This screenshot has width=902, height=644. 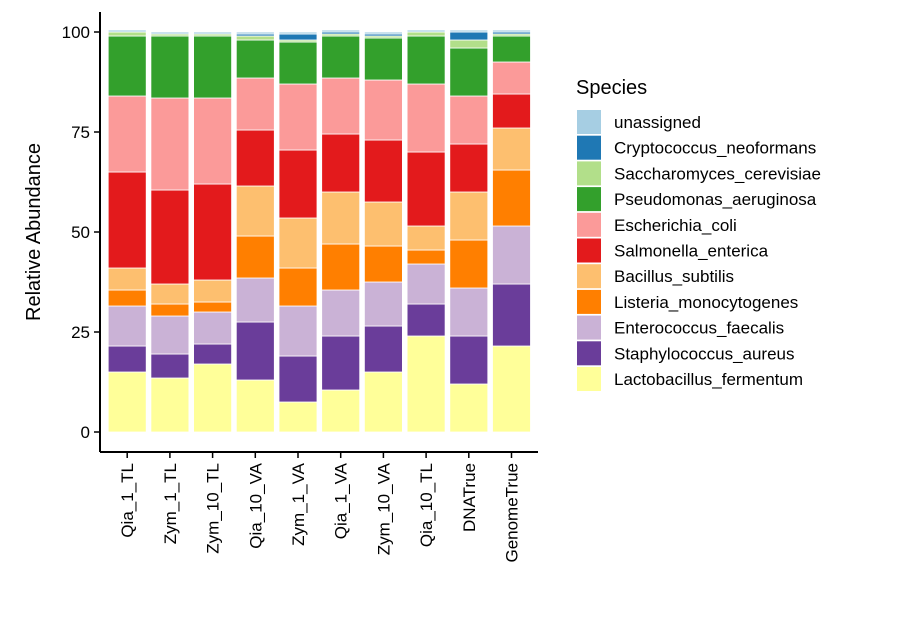 What do you see at coordinates (469, 408) in the screenshot?
I see `bar-segment-dnatrue-lactobacillus-fermentum` at bounding box center [469, 408].